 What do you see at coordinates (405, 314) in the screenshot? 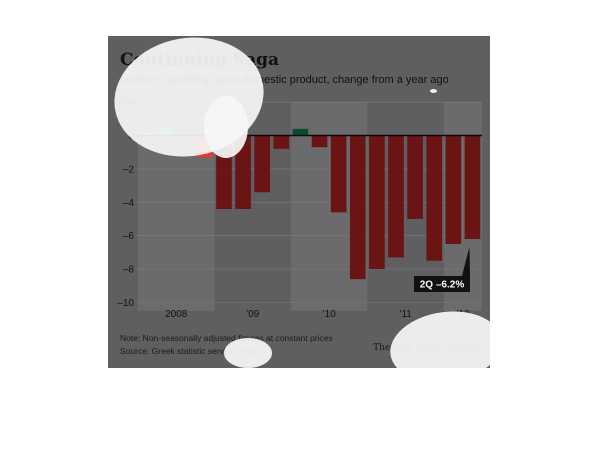
I see `x-tick-label: ’11` at bounding box center [405, 314].